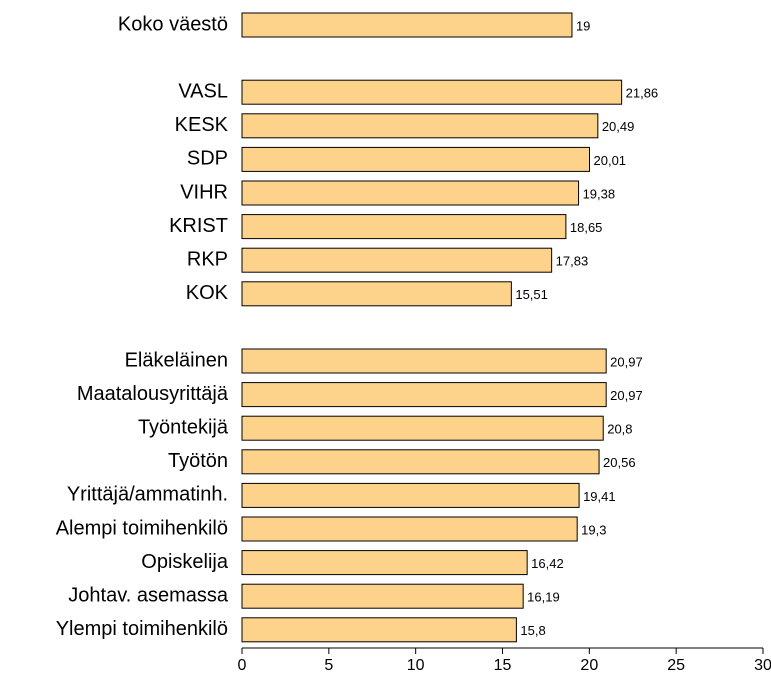 Image resolution: width=771 pixels, height=679 pixels. Describe the element at coordinates (762, 665) in the screenshot. I see `x-tick-label: 30` at that location.